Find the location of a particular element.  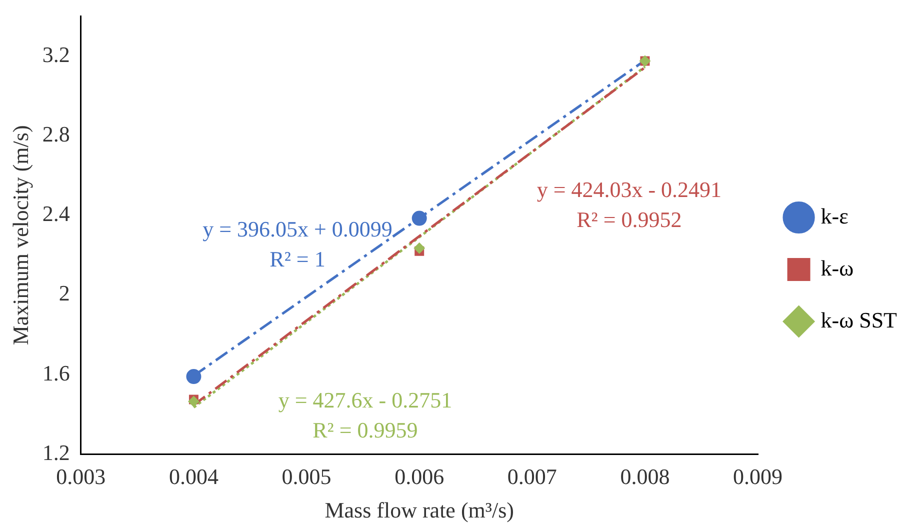

x-tick-label: 0.003 is located at coordinates (81, 477).